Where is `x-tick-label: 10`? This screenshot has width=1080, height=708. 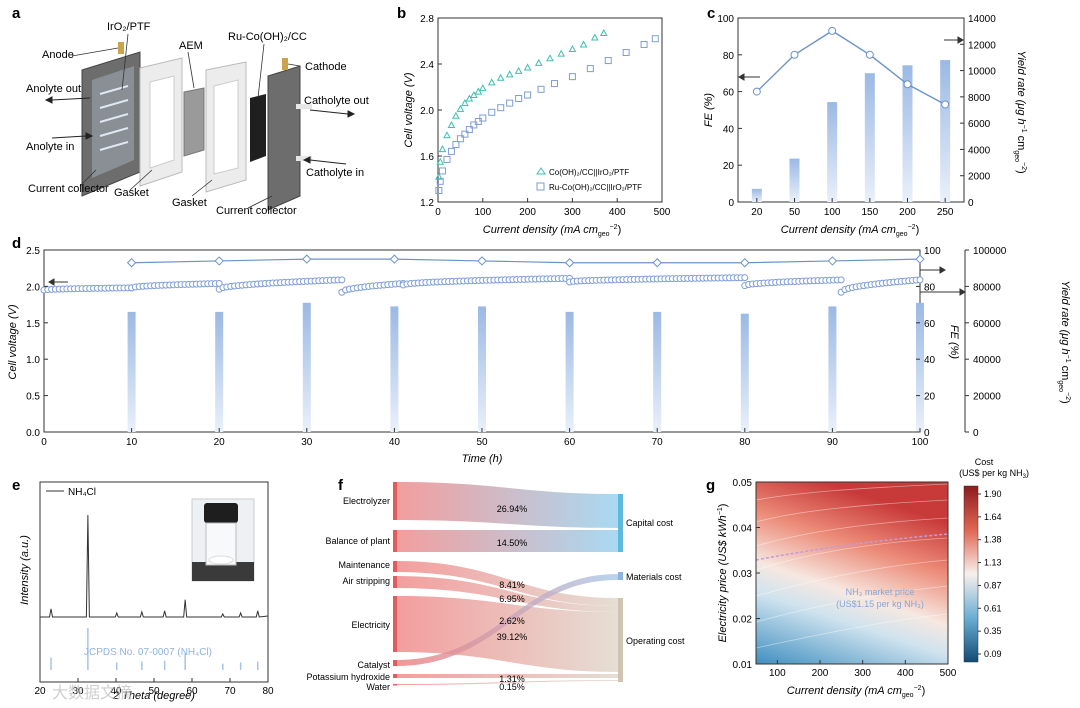
x-tick-label: 10 is located at coordinates (132, 442).